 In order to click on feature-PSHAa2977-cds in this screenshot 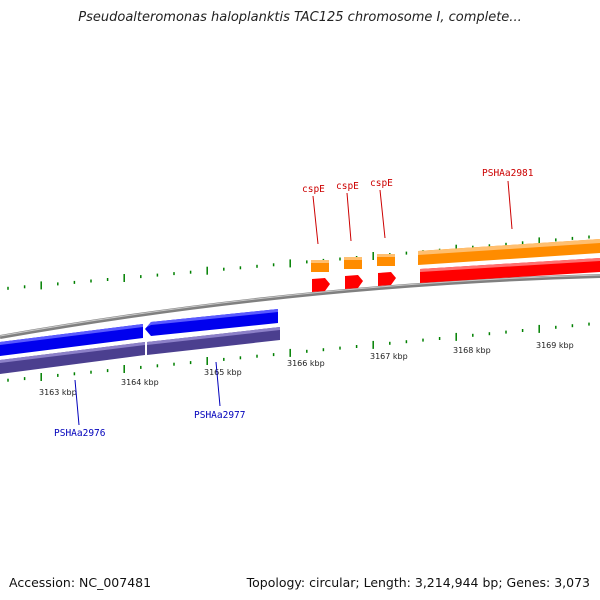, I will do `click(213, 341)`.